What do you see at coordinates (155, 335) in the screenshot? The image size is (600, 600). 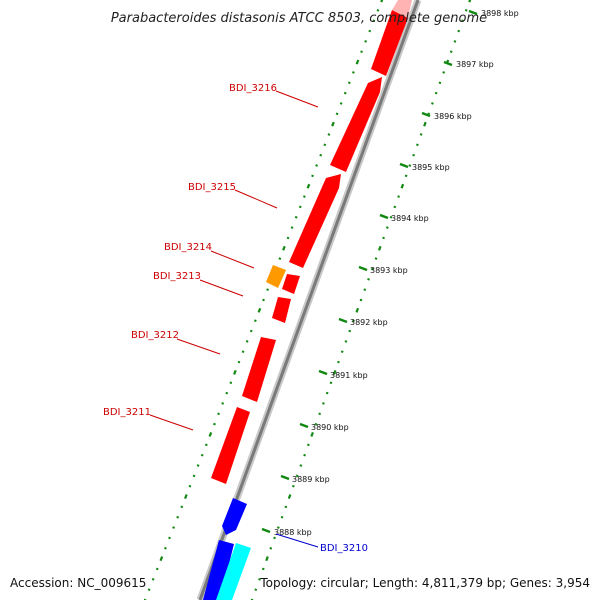 I see `gene-label: BDI_3212` at bounding box center [155, 335].